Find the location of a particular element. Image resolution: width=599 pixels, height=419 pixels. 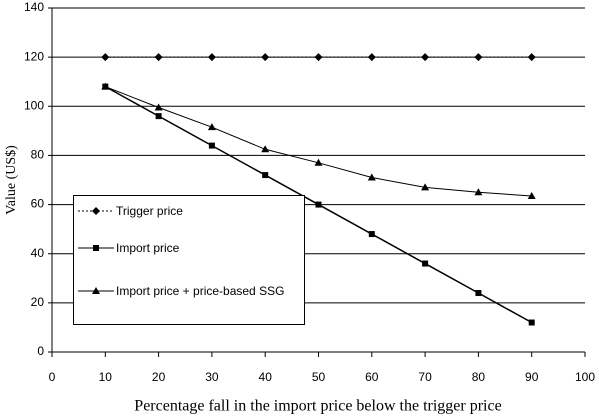

y-tick-label: 80 is located at coordinates (38, 155).